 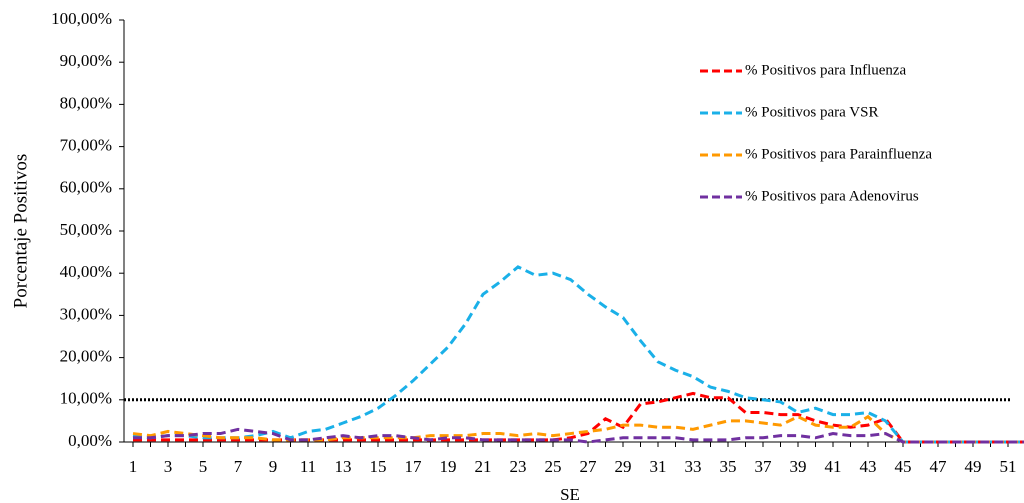 I want to click on x-tick-label: 33, so click(x=693, y=466).